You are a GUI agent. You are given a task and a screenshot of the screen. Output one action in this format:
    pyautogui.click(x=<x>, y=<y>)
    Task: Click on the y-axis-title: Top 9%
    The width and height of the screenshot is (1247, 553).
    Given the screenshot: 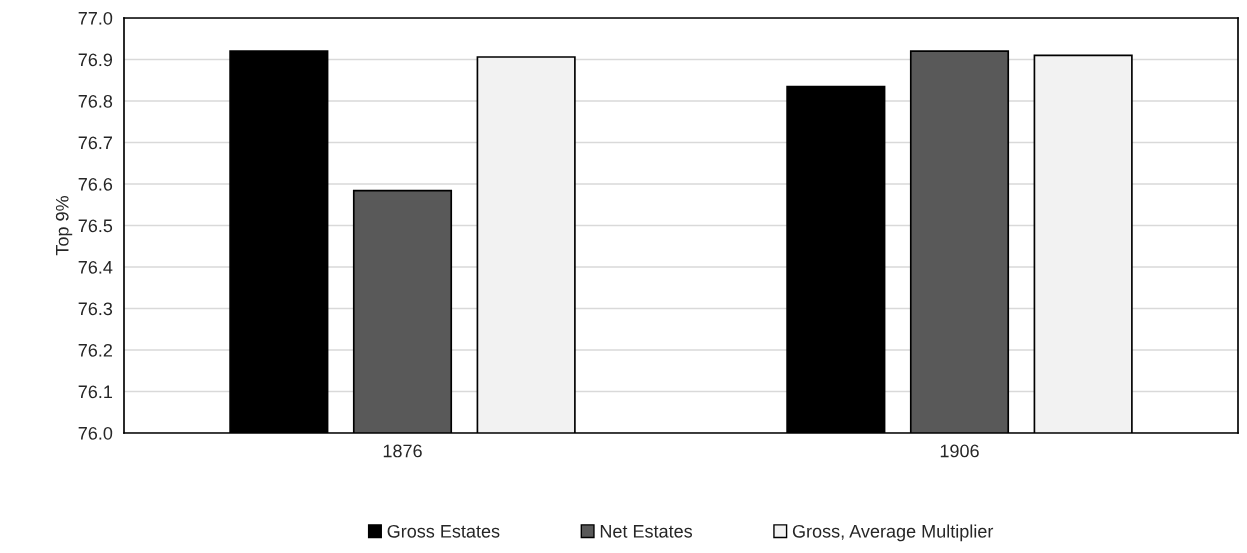 What is the action you would take?
    pyautogui.click(x=64, y=226)
    